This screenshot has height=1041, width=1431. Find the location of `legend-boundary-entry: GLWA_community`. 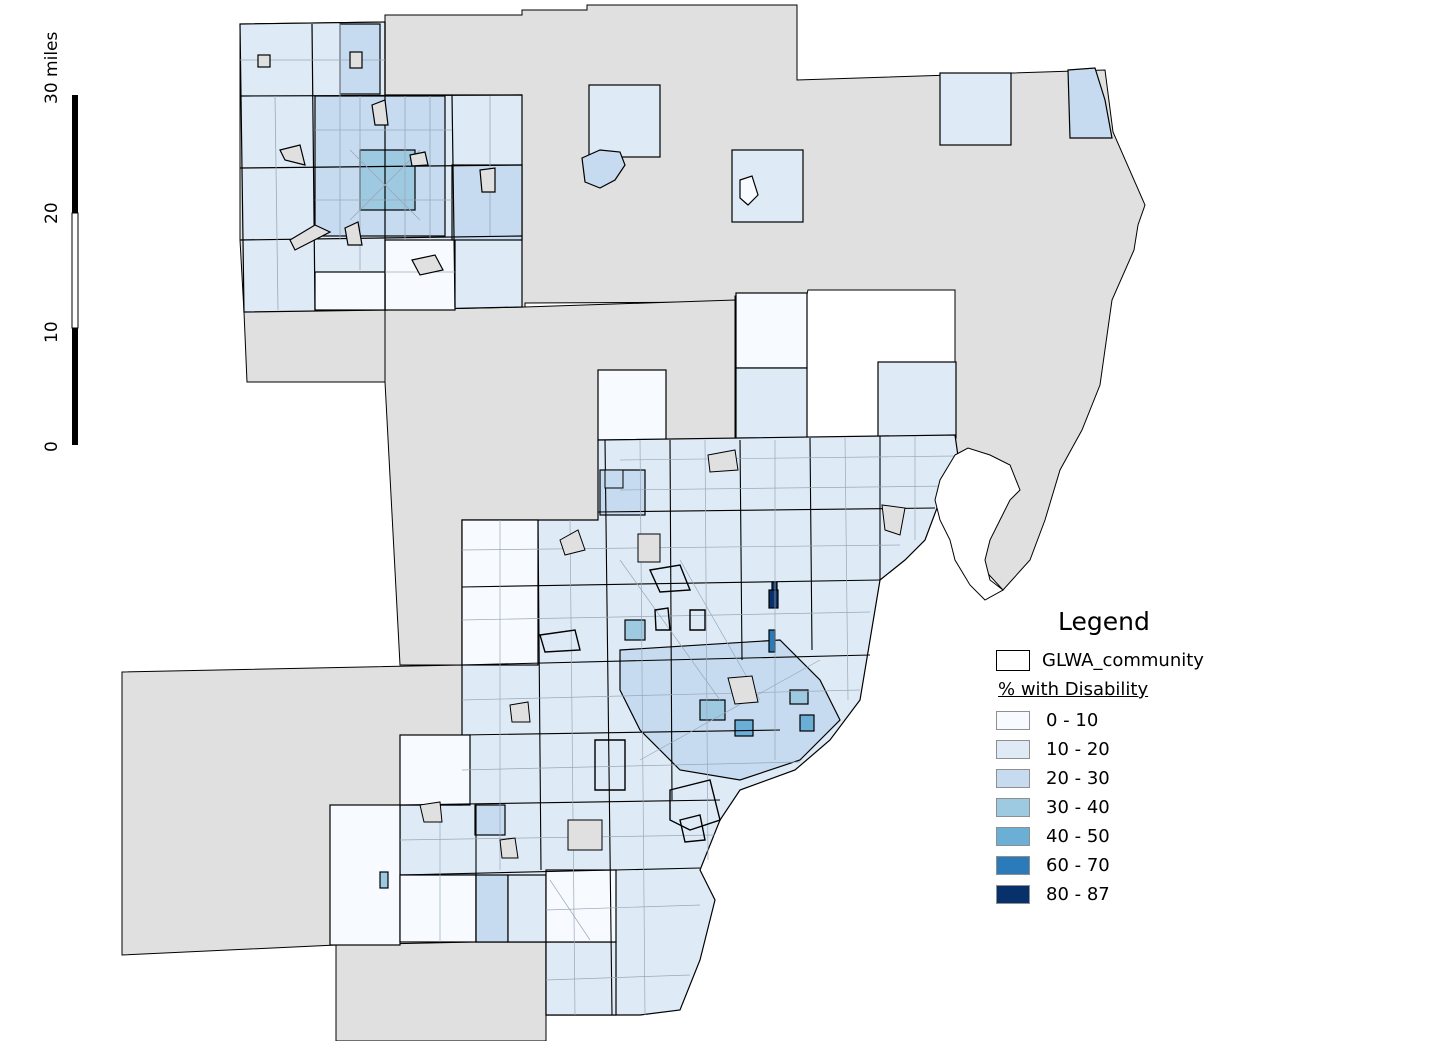

legend-boundary-entry: GLWA_community is located at coordinates (1111, 660).